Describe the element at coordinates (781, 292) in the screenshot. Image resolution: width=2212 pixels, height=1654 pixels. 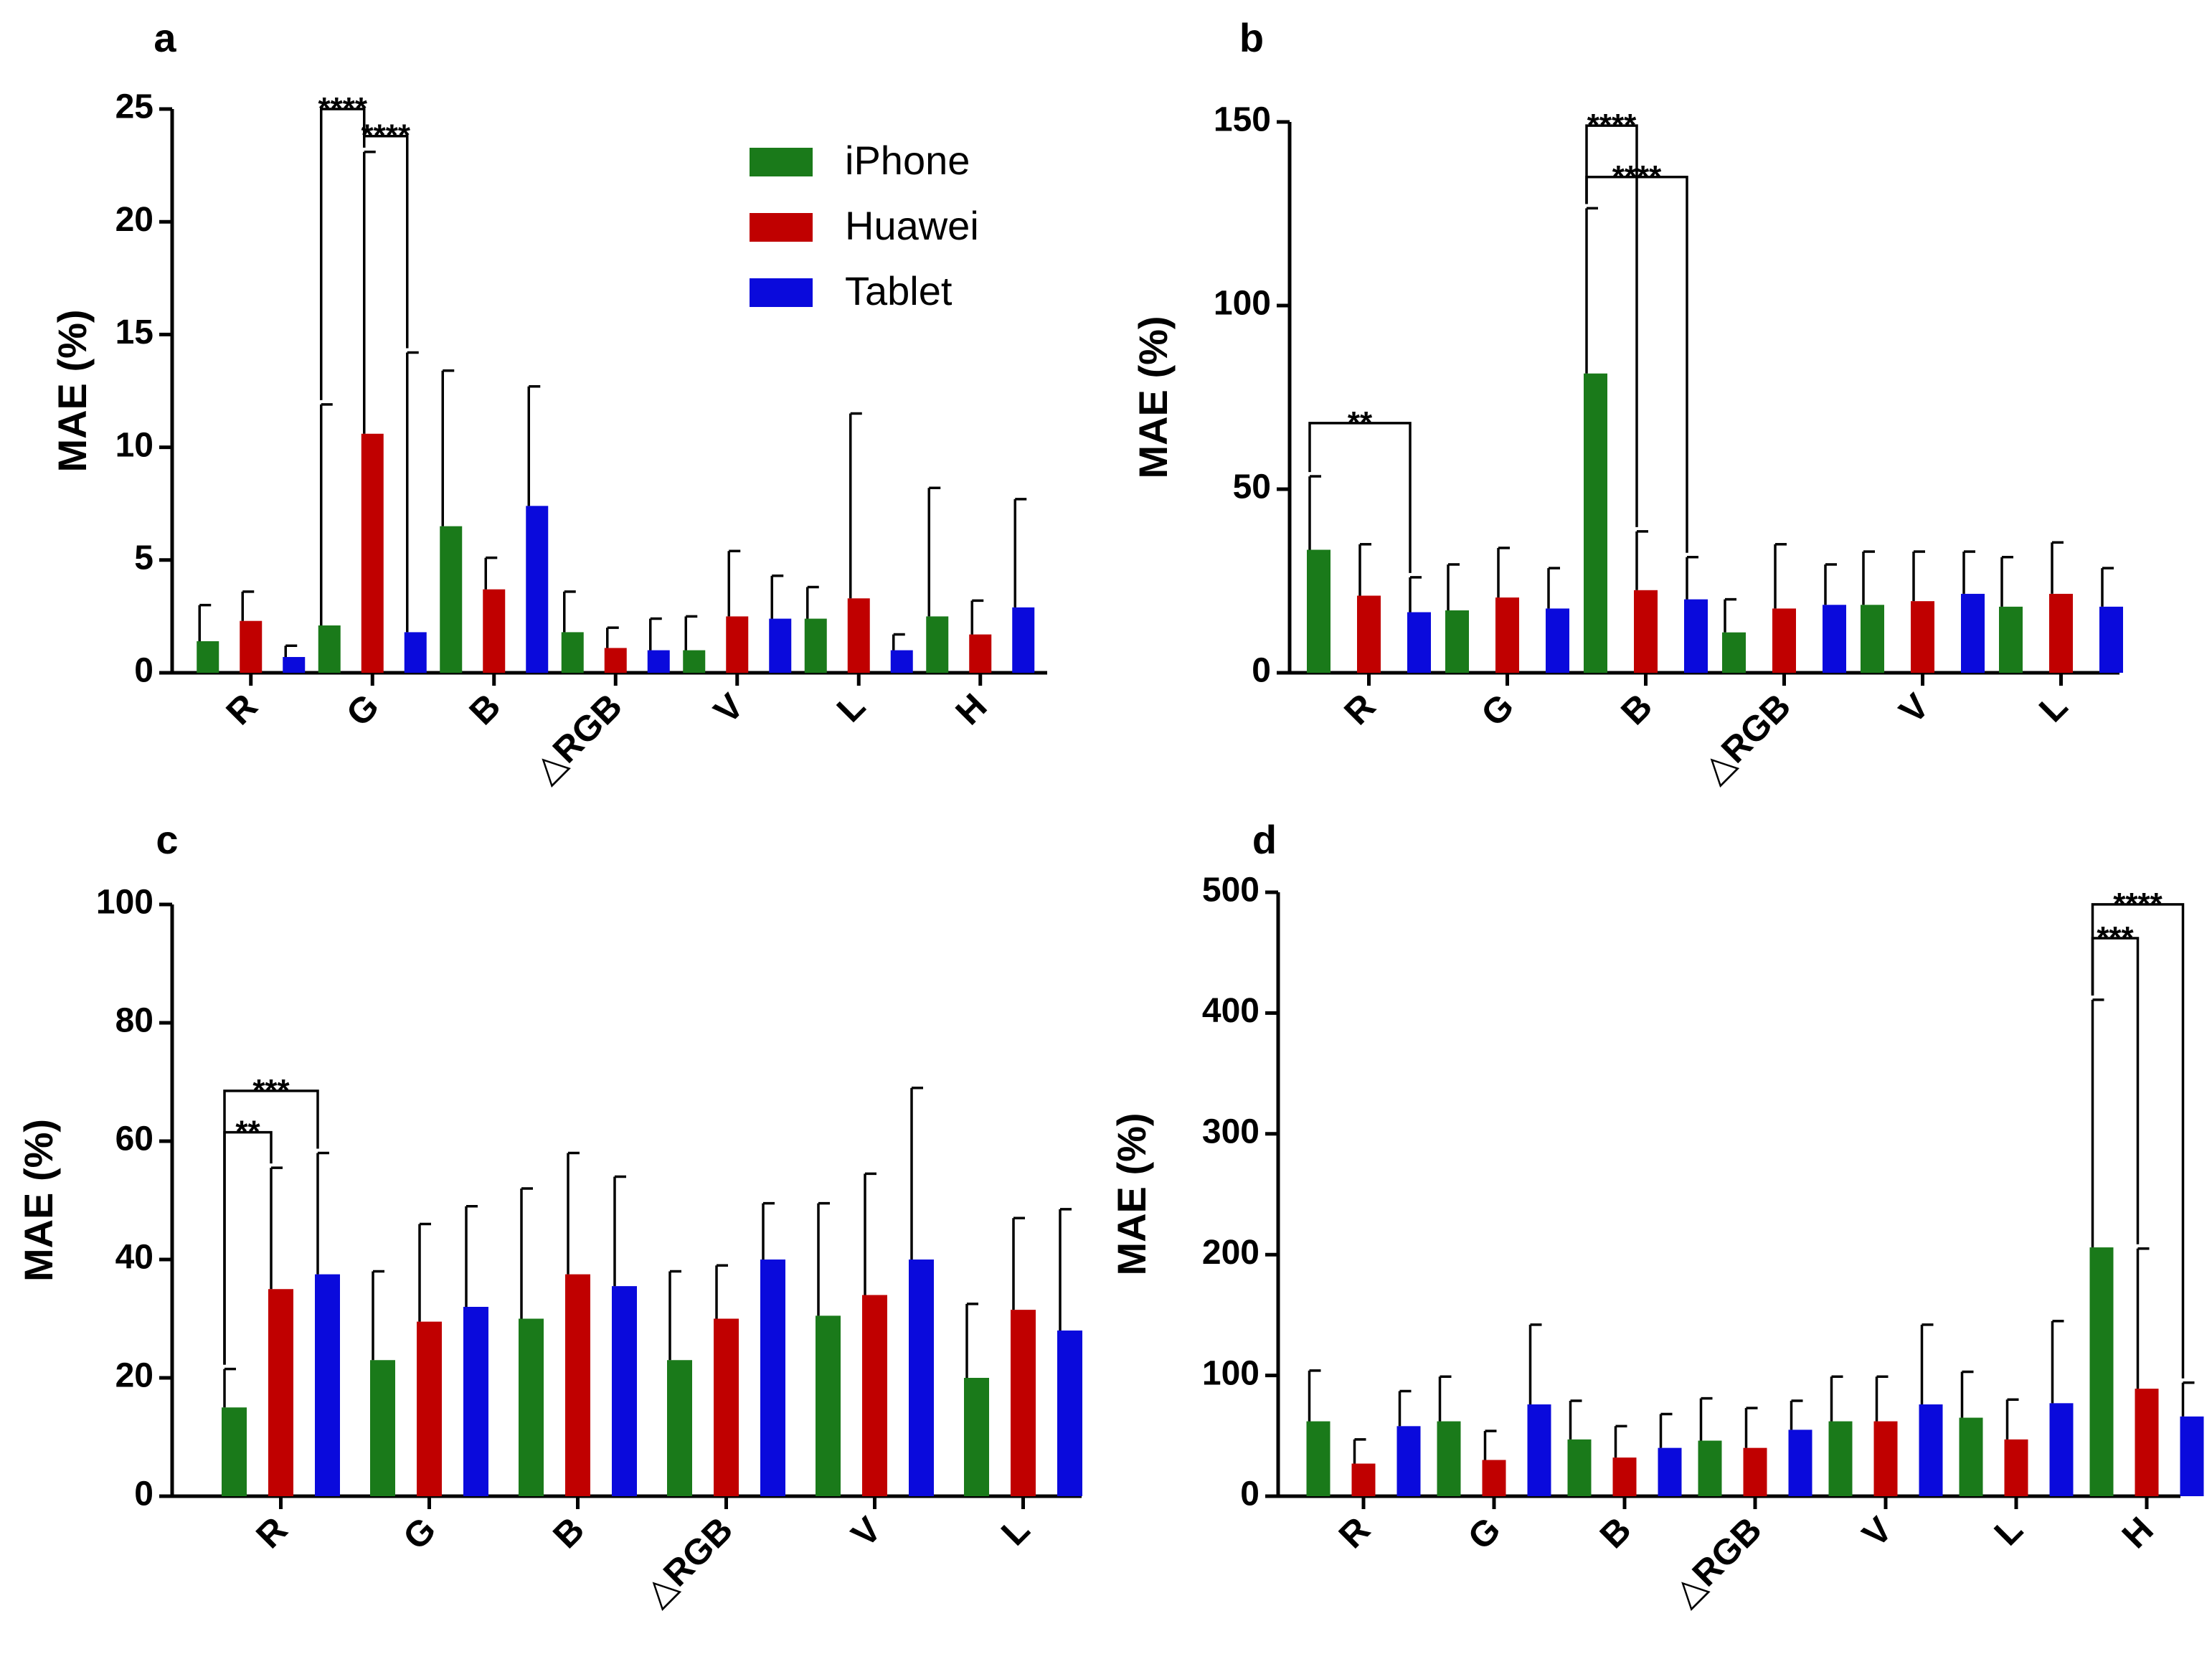
I see `legend-swatch-tablet` at that location.